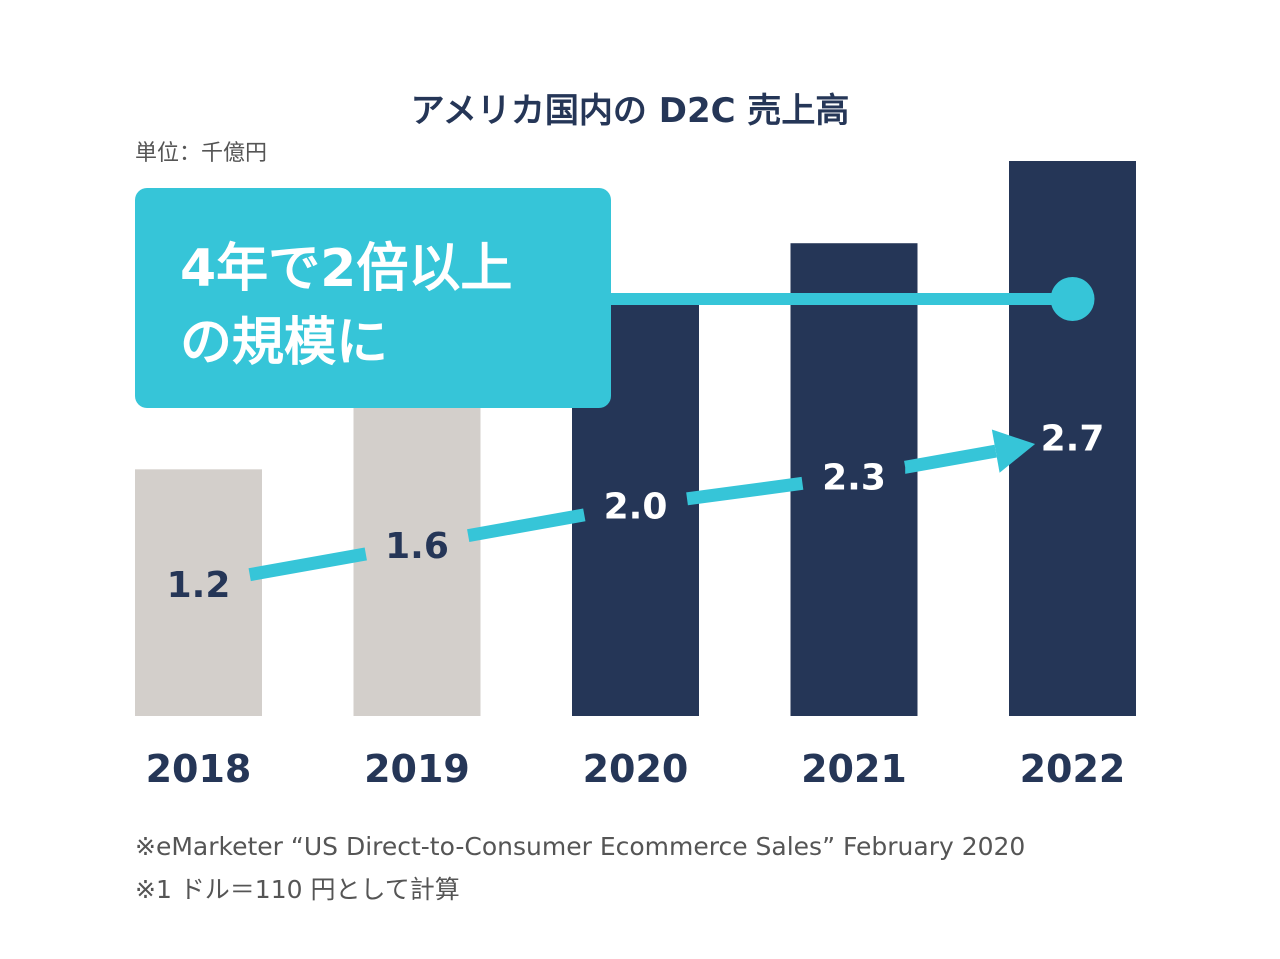 The height and width of the screenshot is (959, 1280). What do you see at coordinates (201, 153) in the screenshot?
I see `unit-label: 単位：千億円` at bounding box center [201, 153].